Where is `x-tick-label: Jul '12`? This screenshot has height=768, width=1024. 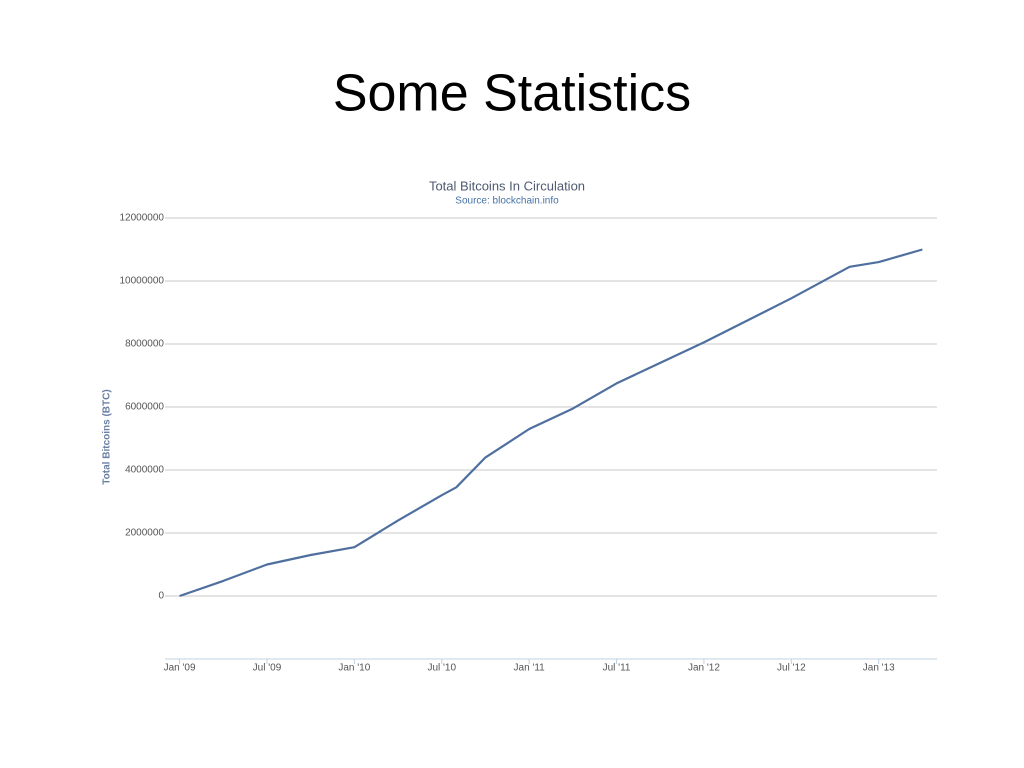
x-tick-label: Jul '12 is located at coordinates (791, 668).